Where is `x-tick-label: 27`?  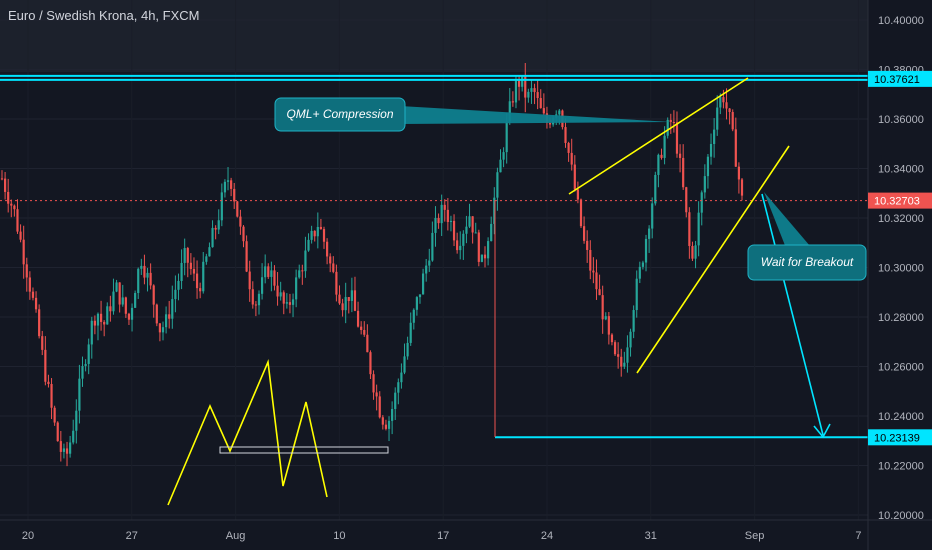 x-tick-label: 27 is located at coordinates (132, 536).